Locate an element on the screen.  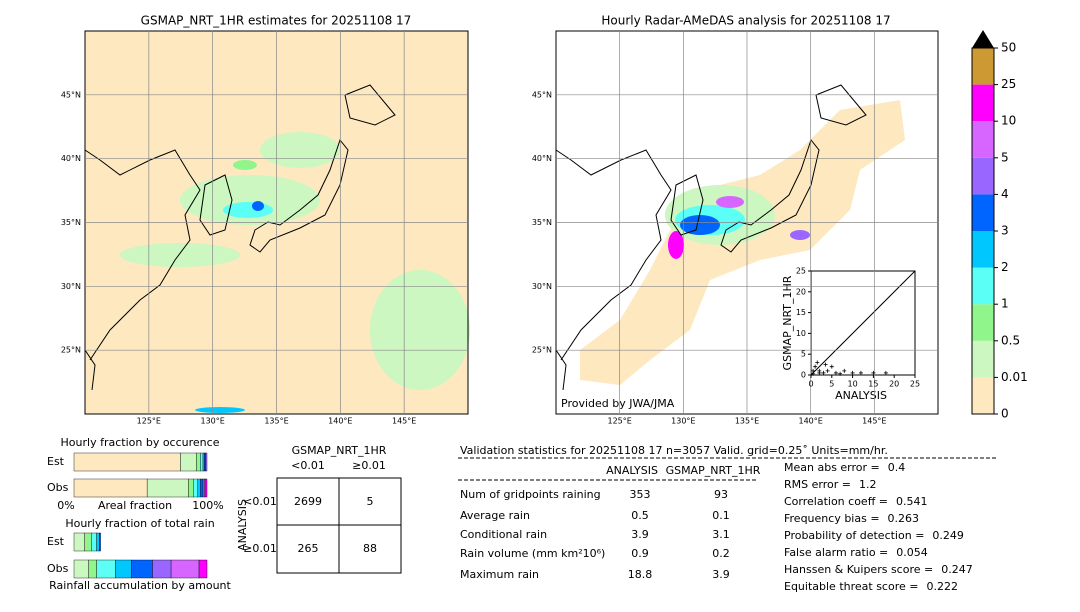
colorbar-label: 10 is located at coordinates (1008, 121).